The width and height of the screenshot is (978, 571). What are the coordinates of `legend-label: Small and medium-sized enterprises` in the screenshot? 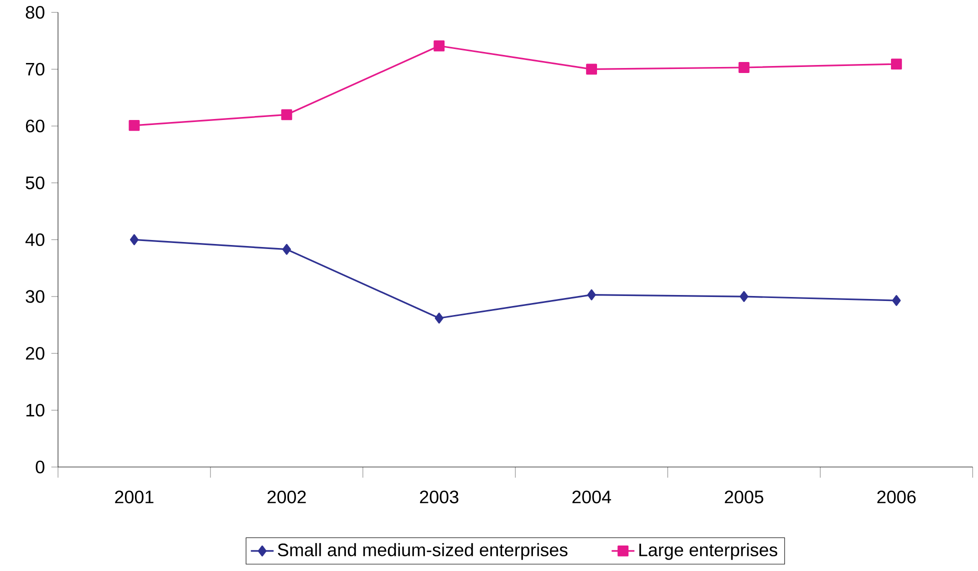 It's located at (423, 551).